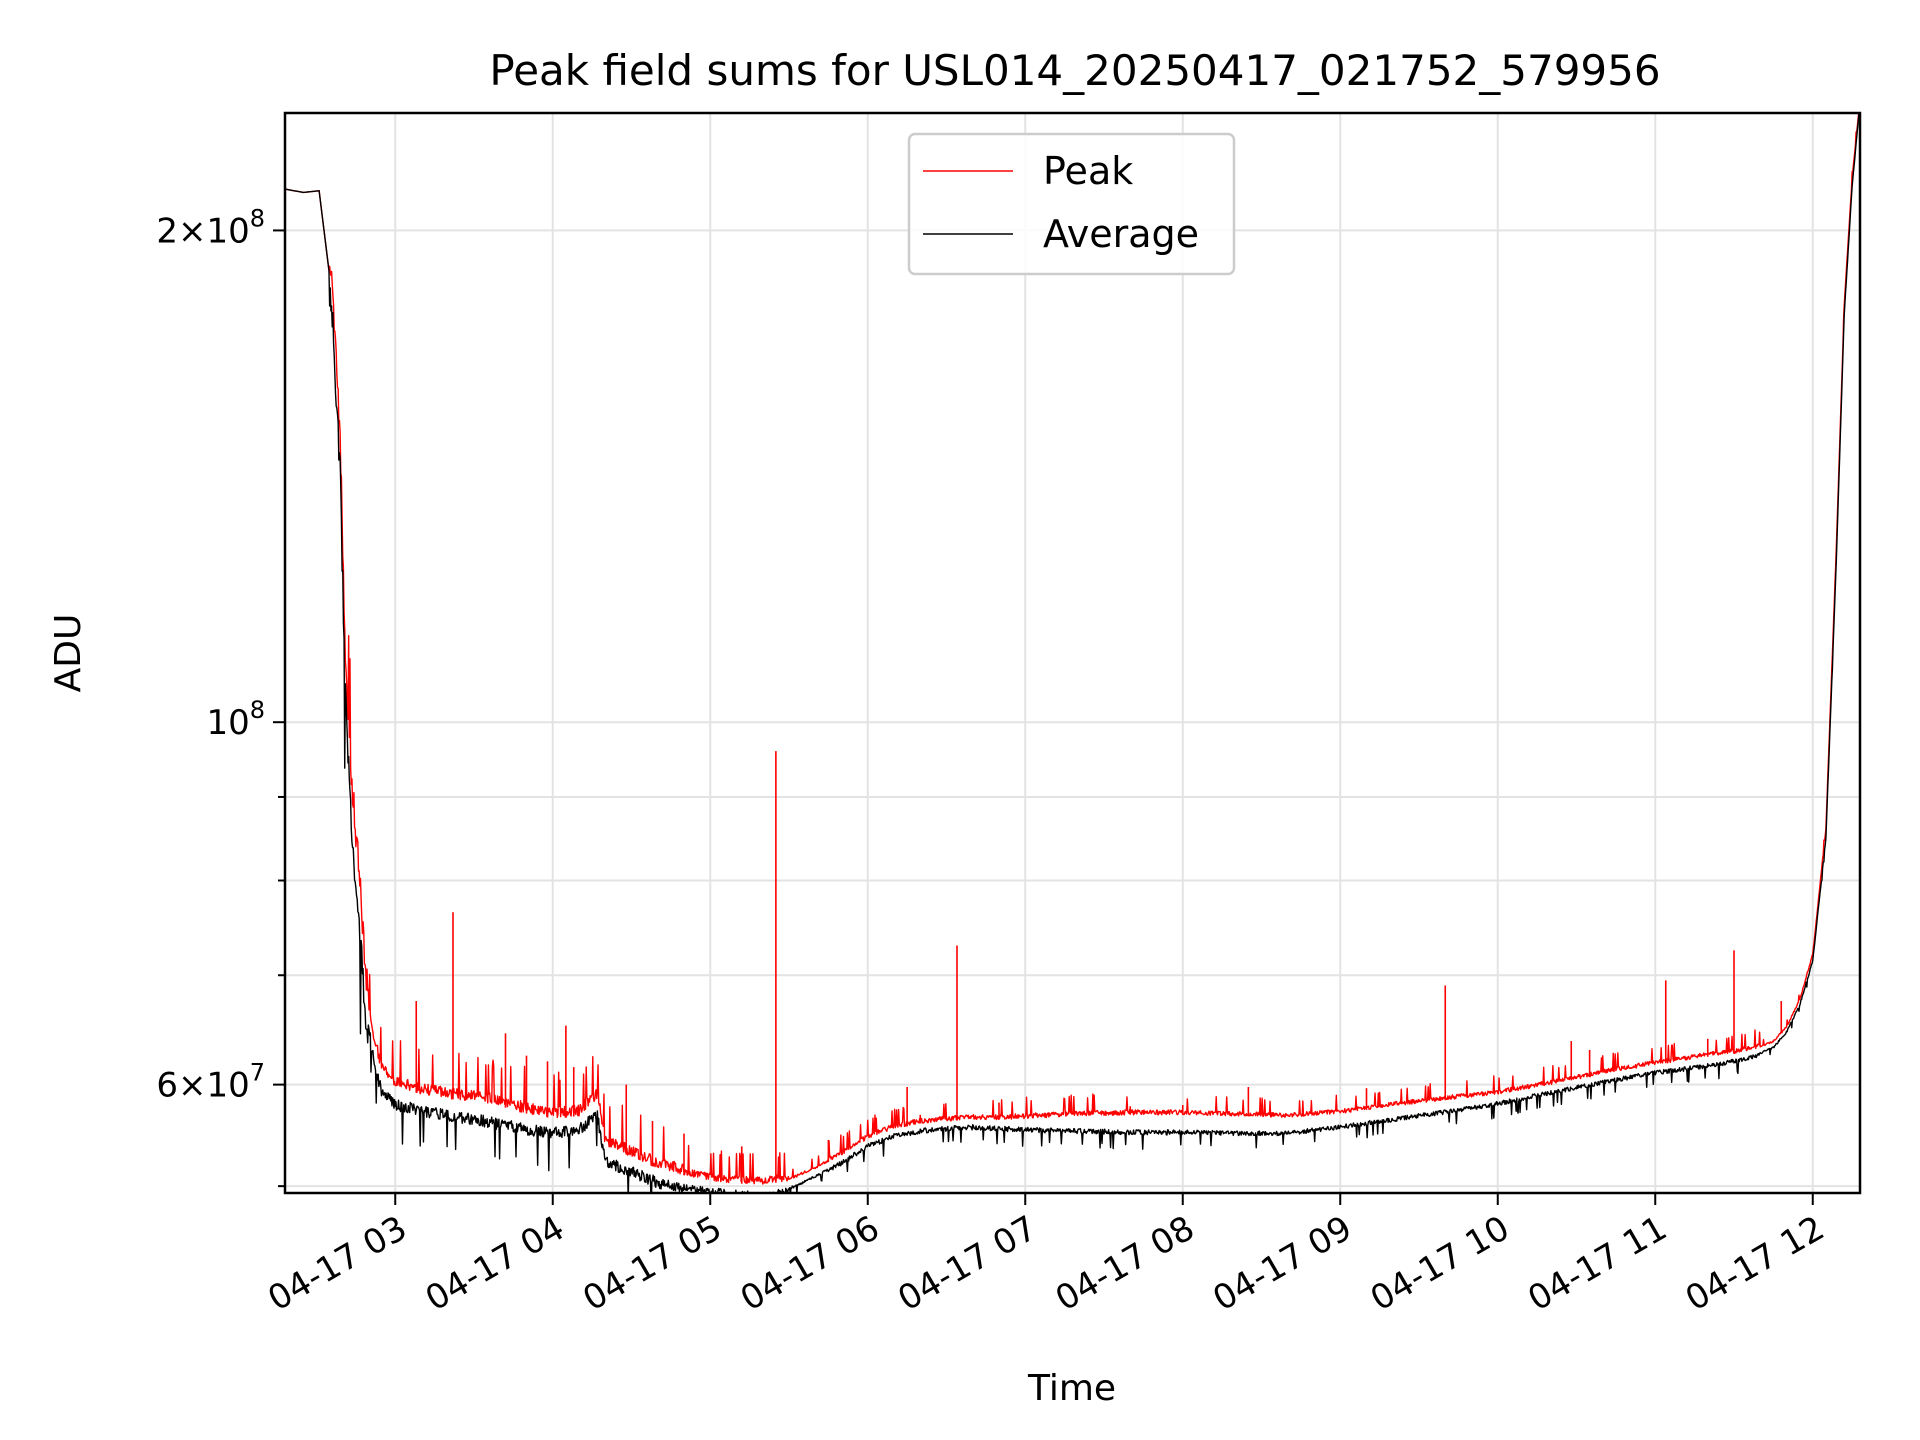  Describe the element at coordinates (235, 719) in the screenshot. I see `y-tick-label: 108` at that location.